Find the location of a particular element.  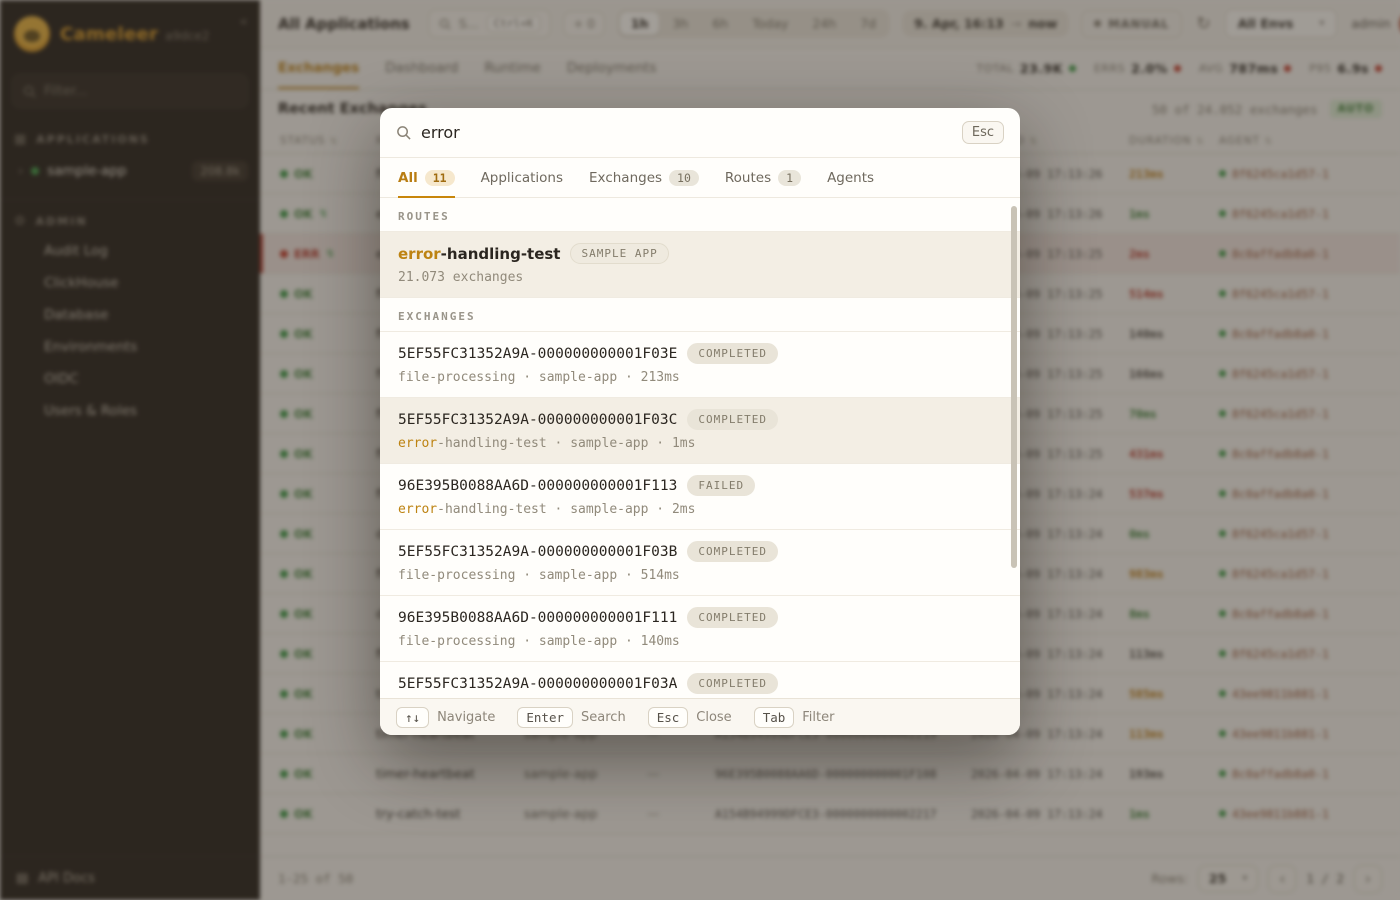

applications-label: APPLICATIONS is located at coordinates (93, 139).